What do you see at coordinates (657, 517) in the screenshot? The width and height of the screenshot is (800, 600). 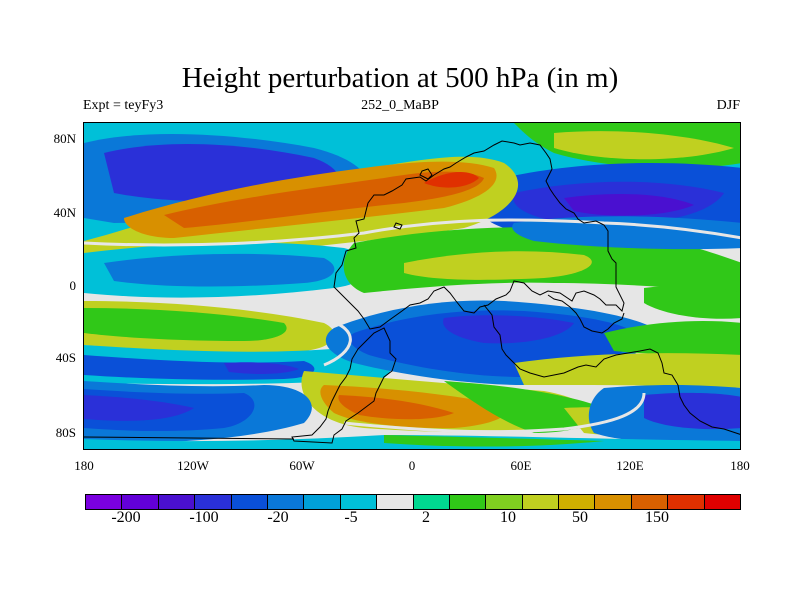 I see `colorbar-label: 150` at bounding box center [657, 517].